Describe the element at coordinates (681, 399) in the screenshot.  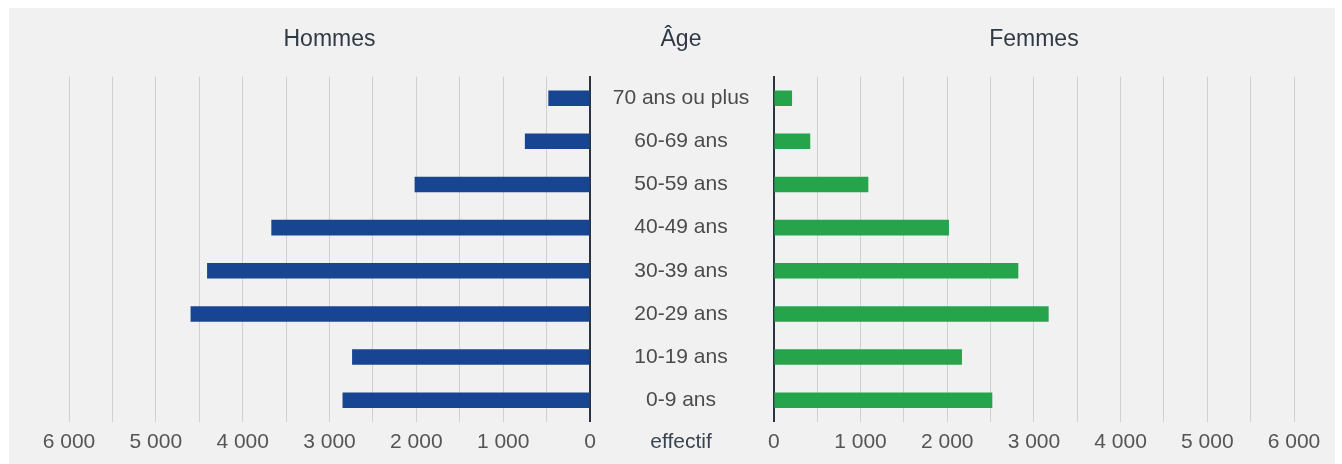
I see `y-tick-label: 0-9 ans` at that location.